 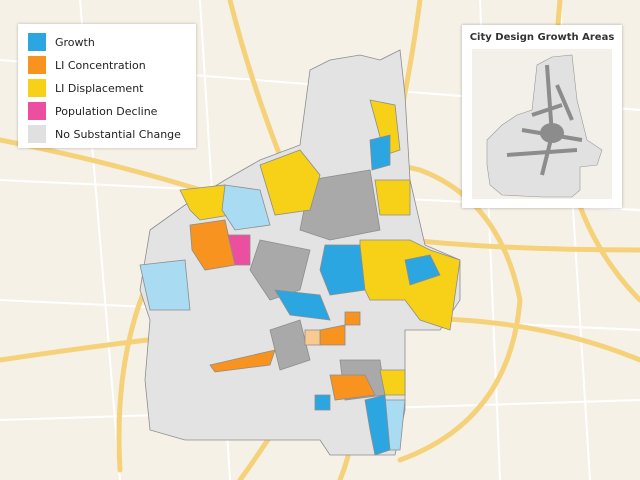 I want to click on legend-label: Population Decline, so click(x=106, y=111).